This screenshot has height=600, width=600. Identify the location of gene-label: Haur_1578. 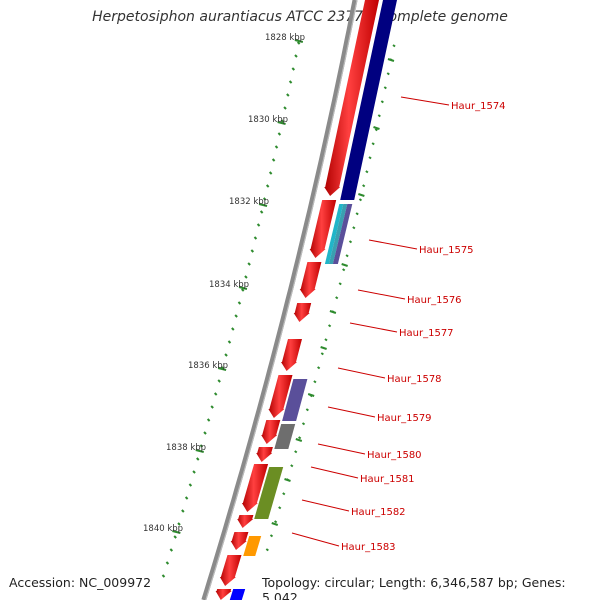
(414, 379).